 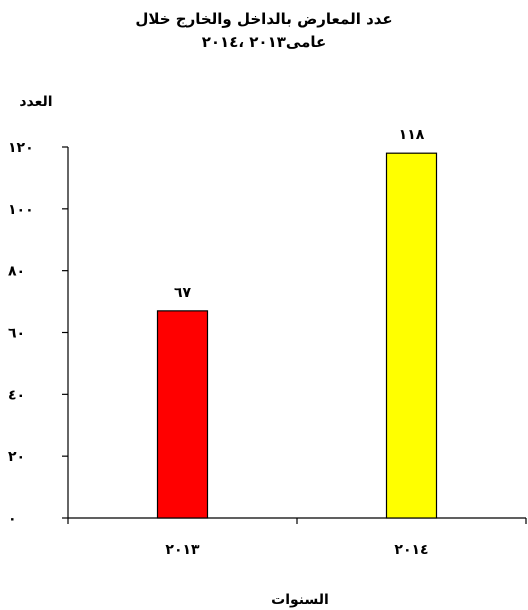 I want to click on bar-value-label: ٦٧, so click(x=183, y=293).